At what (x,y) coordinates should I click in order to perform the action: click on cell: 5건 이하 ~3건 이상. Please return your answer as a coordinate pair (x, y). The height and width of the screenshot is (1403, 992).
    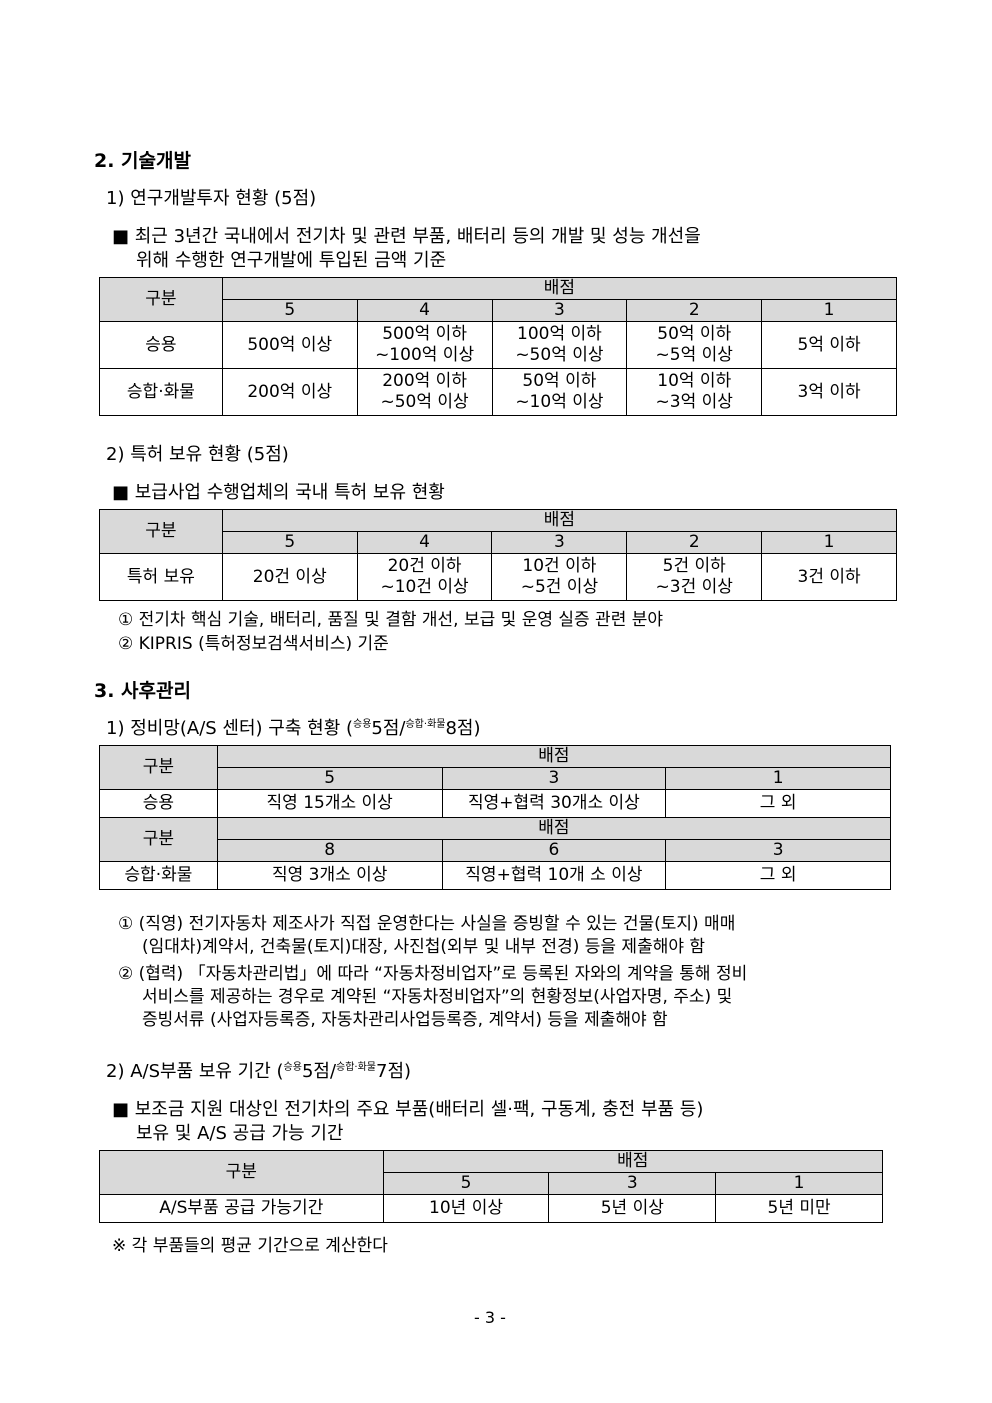
    Looking at the image, I should click on (694, 577).